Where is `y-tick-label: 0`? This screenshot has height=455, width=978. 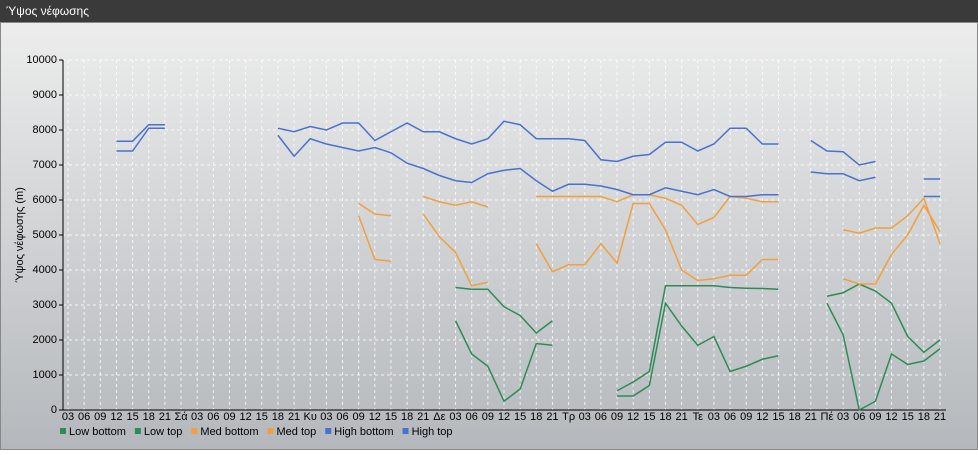
y-tick-label: 0 is located at coordinates (54, 410).